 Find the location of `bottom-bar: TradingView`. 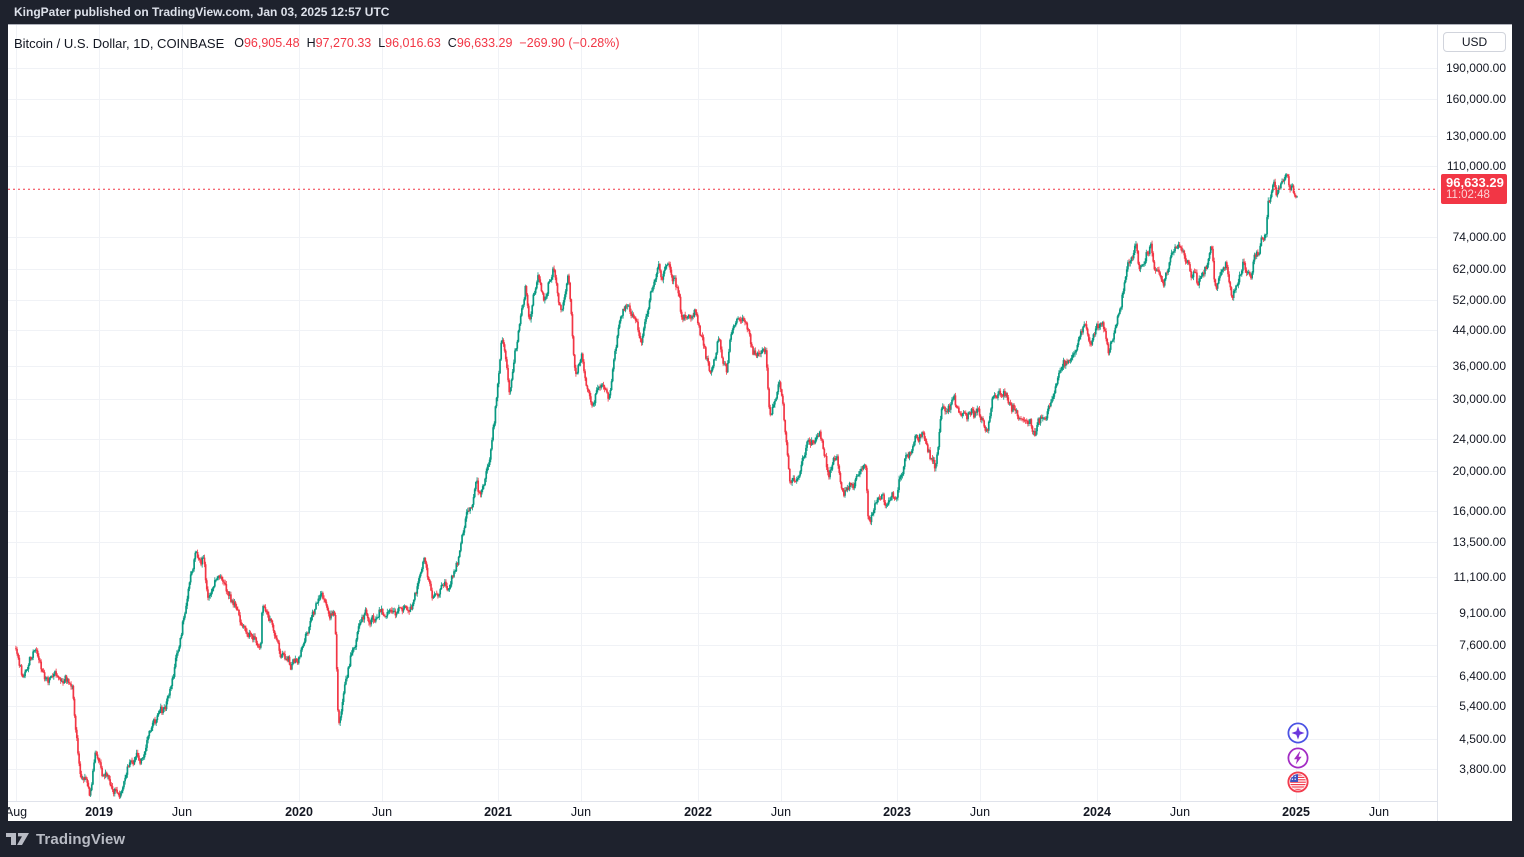

bottom-bar: TradingView is located at coordinates (762, 839).